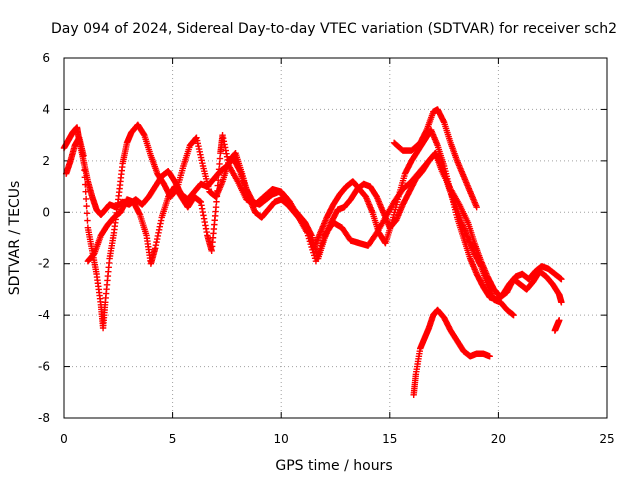  I want to click on y-tick-labels: -8 -6 -4 -2 0 2 4 6, so click(44, 238).